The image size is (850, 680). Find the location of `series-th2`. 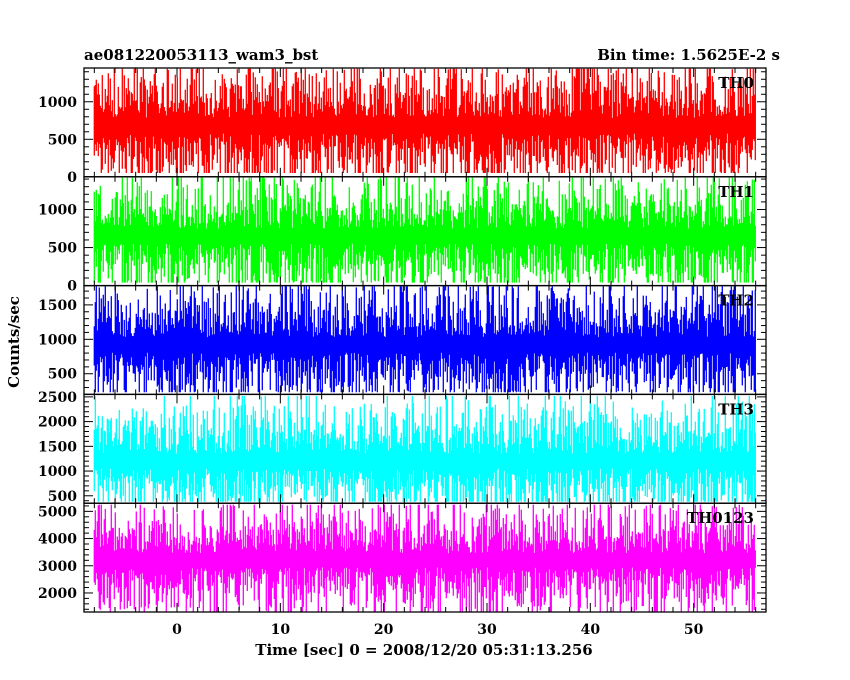

series-th2 is located at coordinates (424, 339).